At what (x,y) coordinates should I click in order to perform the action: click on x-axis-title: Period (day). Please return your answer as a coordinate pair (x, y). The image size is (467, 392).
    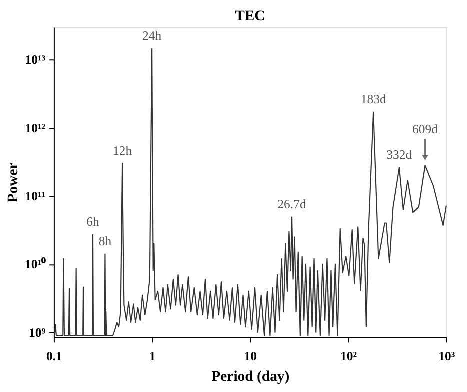
    Looking at the image, I should click on (251, 376).